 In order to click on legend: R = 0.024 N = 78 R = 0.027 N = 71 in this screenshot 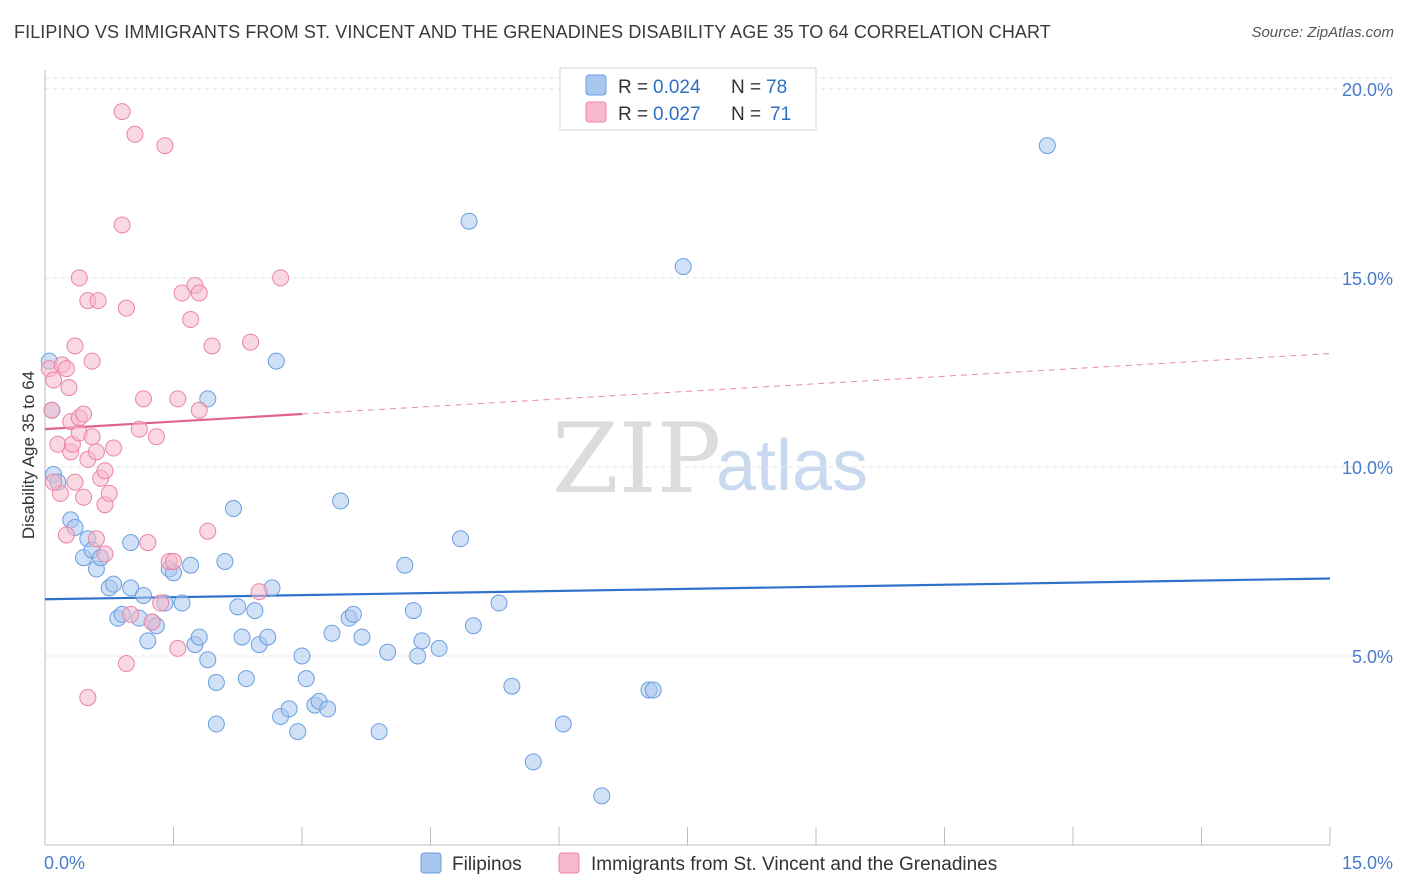, I will do `click(688, 99)`.